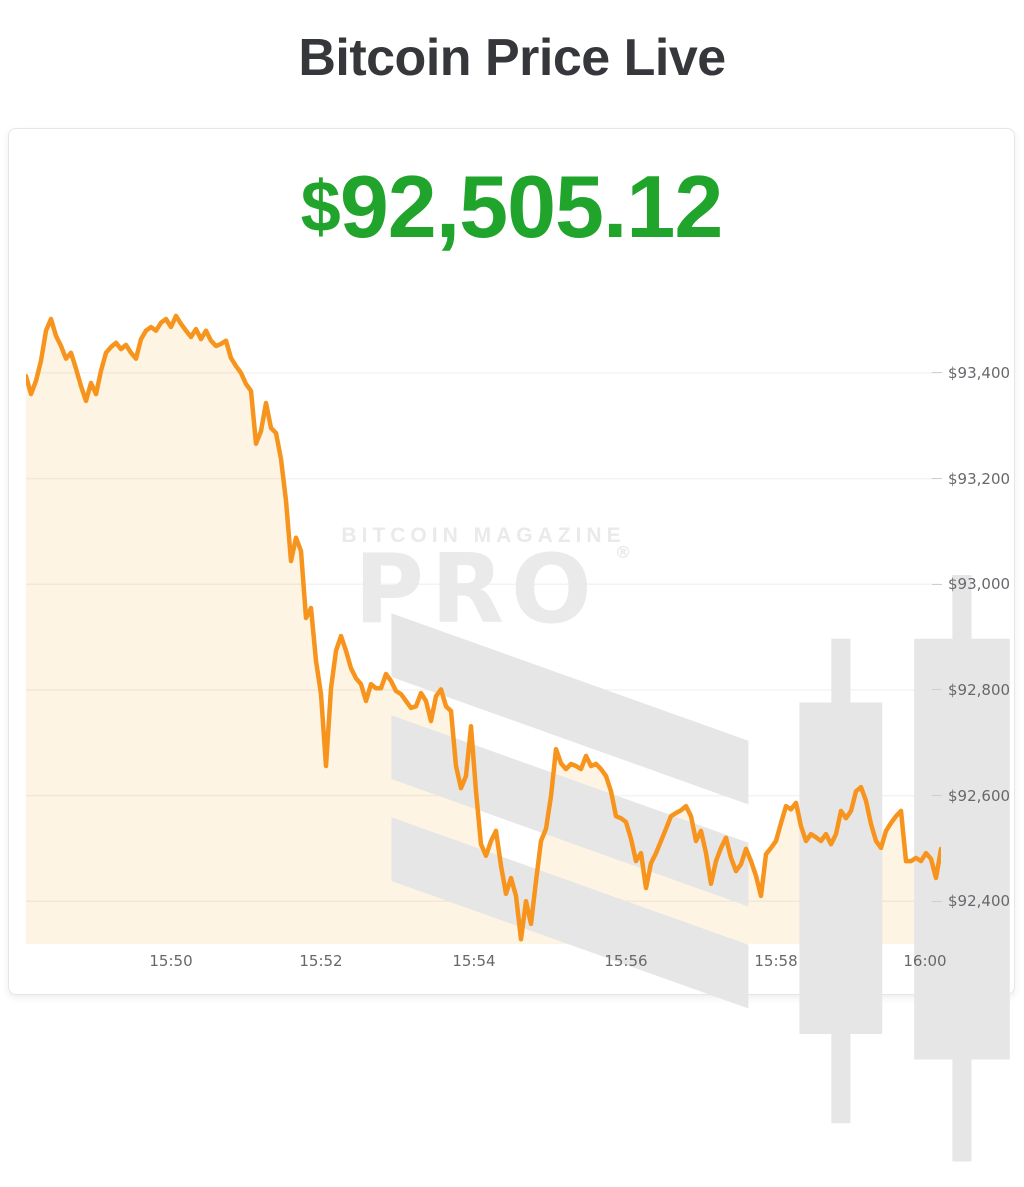 The width and height of the screenshot is (1024, 1187). What do you see at coordinates (531, 206) in the screenshot?
I see `price-amount: 92,505.12` at bounding box center [531, 206].